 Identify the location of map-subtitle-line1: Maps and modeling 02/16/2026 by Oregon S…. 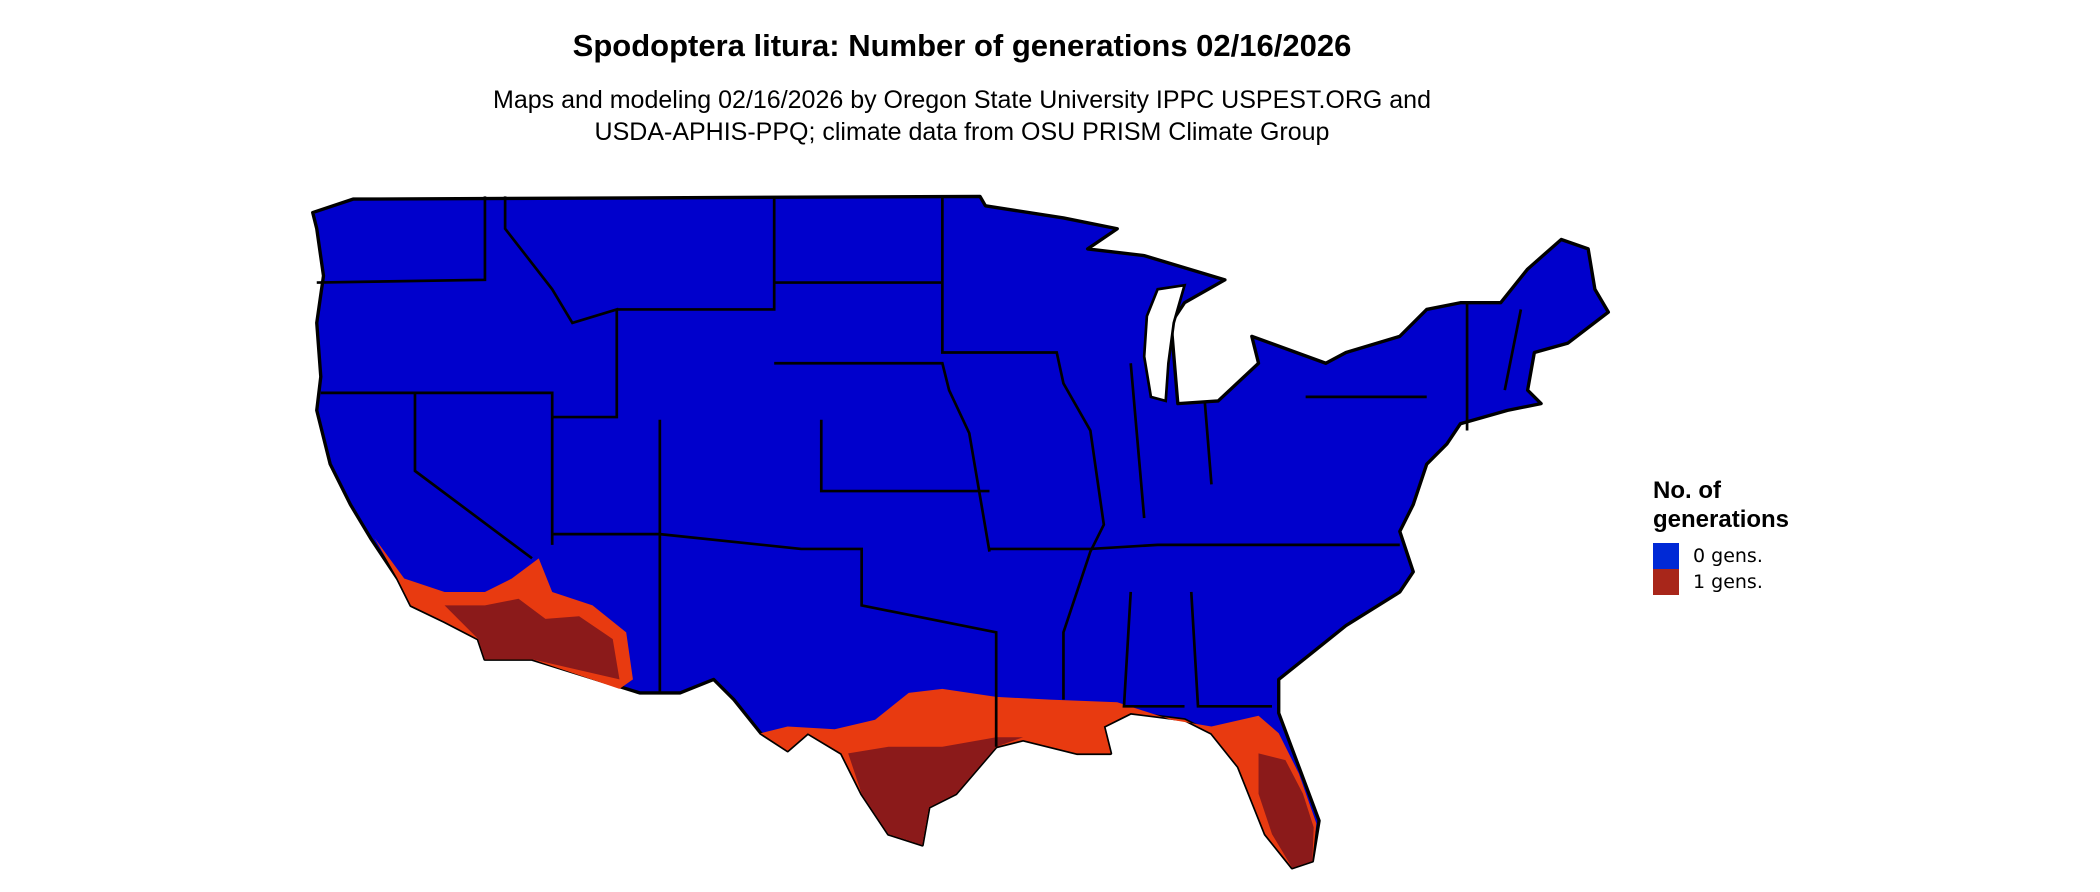
(962, 100).